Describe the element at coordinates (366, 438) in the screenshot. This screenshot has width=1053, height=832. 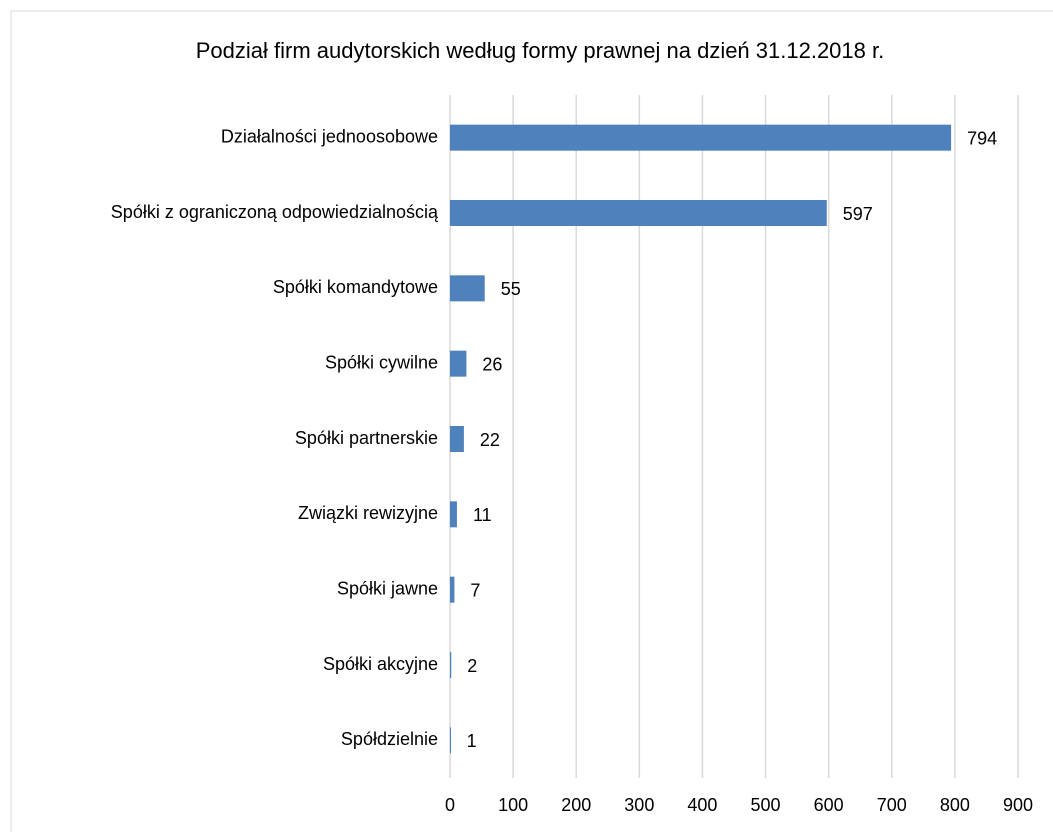
I see `y-tick-label: Spółki partnerskie` at that location.